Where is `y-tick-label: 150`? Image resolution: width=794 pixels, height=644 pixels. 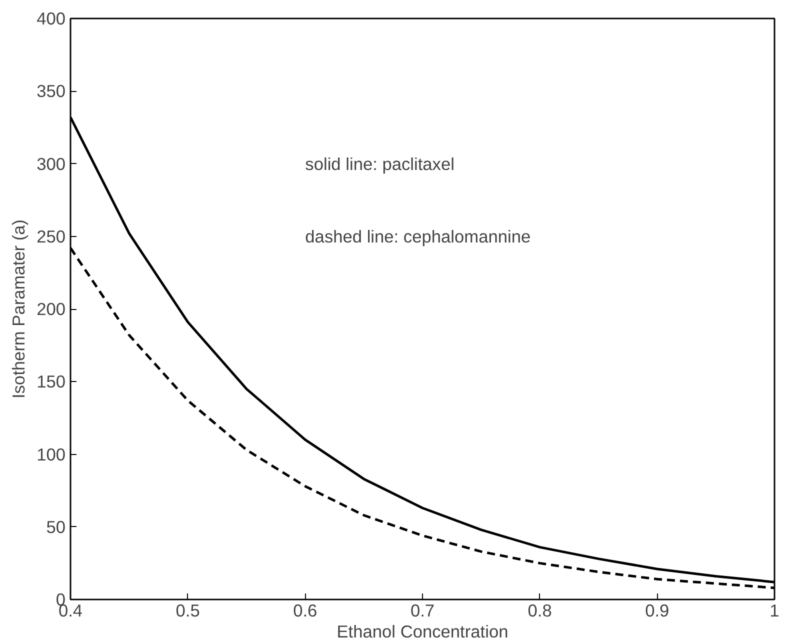
y-tick-label: 150 is located at coordinates (51, 382).